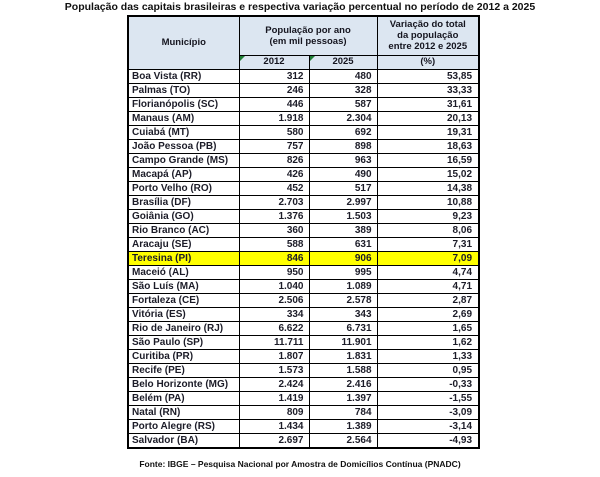  I want to click on population-2012-cell: 950, so click(274, 272).